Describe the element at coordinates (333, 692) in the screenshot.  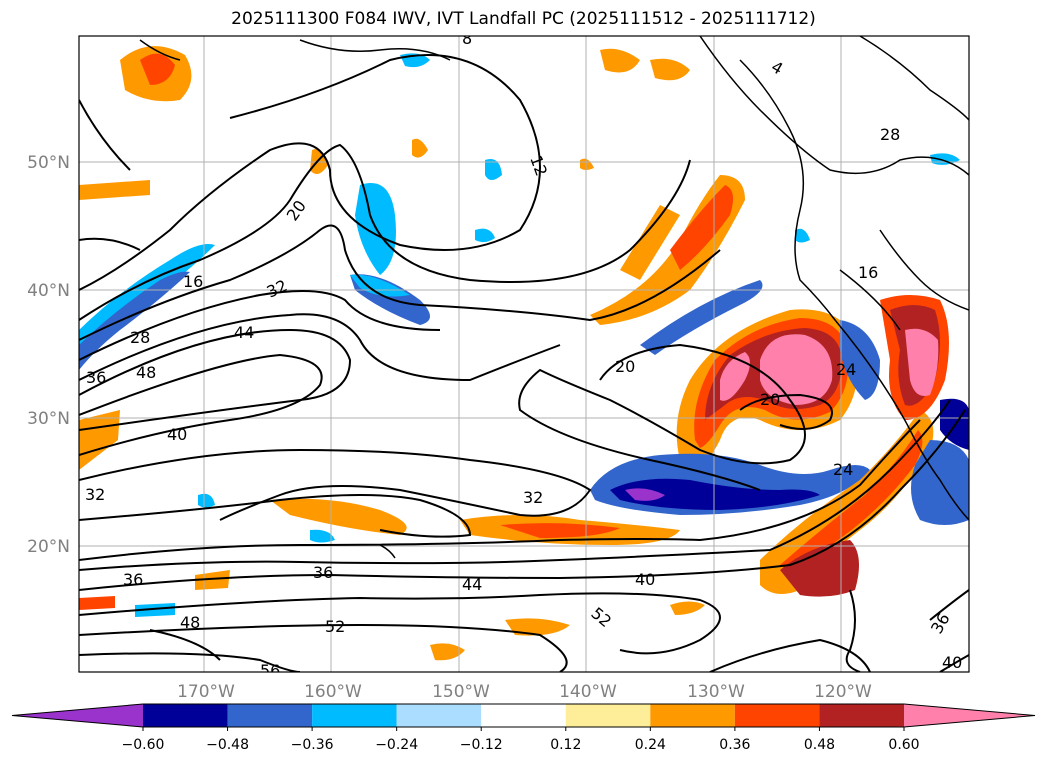
I see `lon-label: 160°W` at that location.